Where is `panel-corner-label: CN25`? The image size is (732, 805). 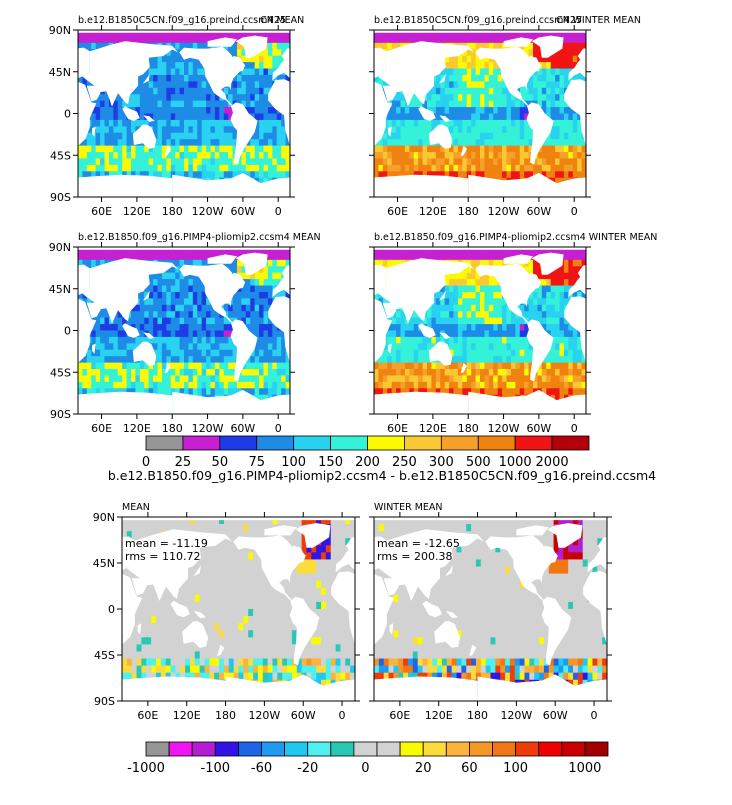 panel-corner-label: CN25 is located at coordinates (273, 20).